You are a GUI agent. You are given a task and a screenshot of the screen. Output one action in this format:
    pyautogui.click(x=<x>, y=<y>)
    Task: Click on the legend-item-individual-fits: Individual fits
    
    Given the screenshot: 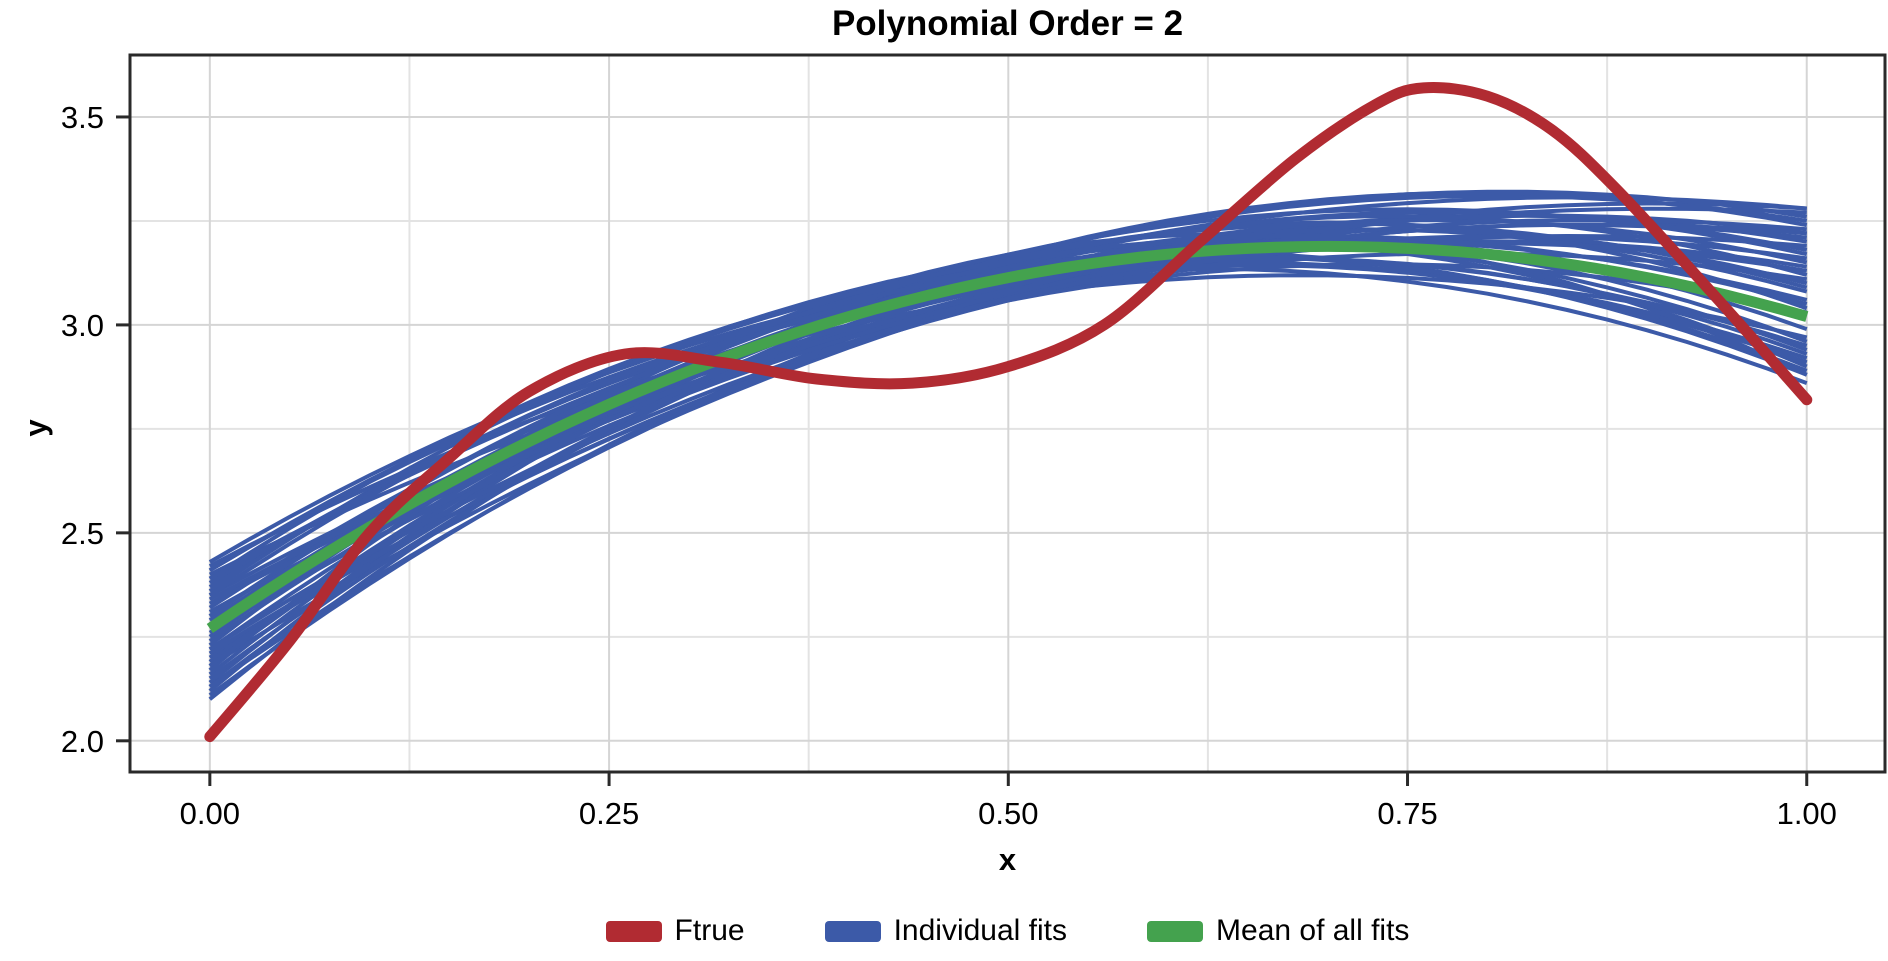 What is the action you would take?
    pyautogui.click(x=946, y=931)
    